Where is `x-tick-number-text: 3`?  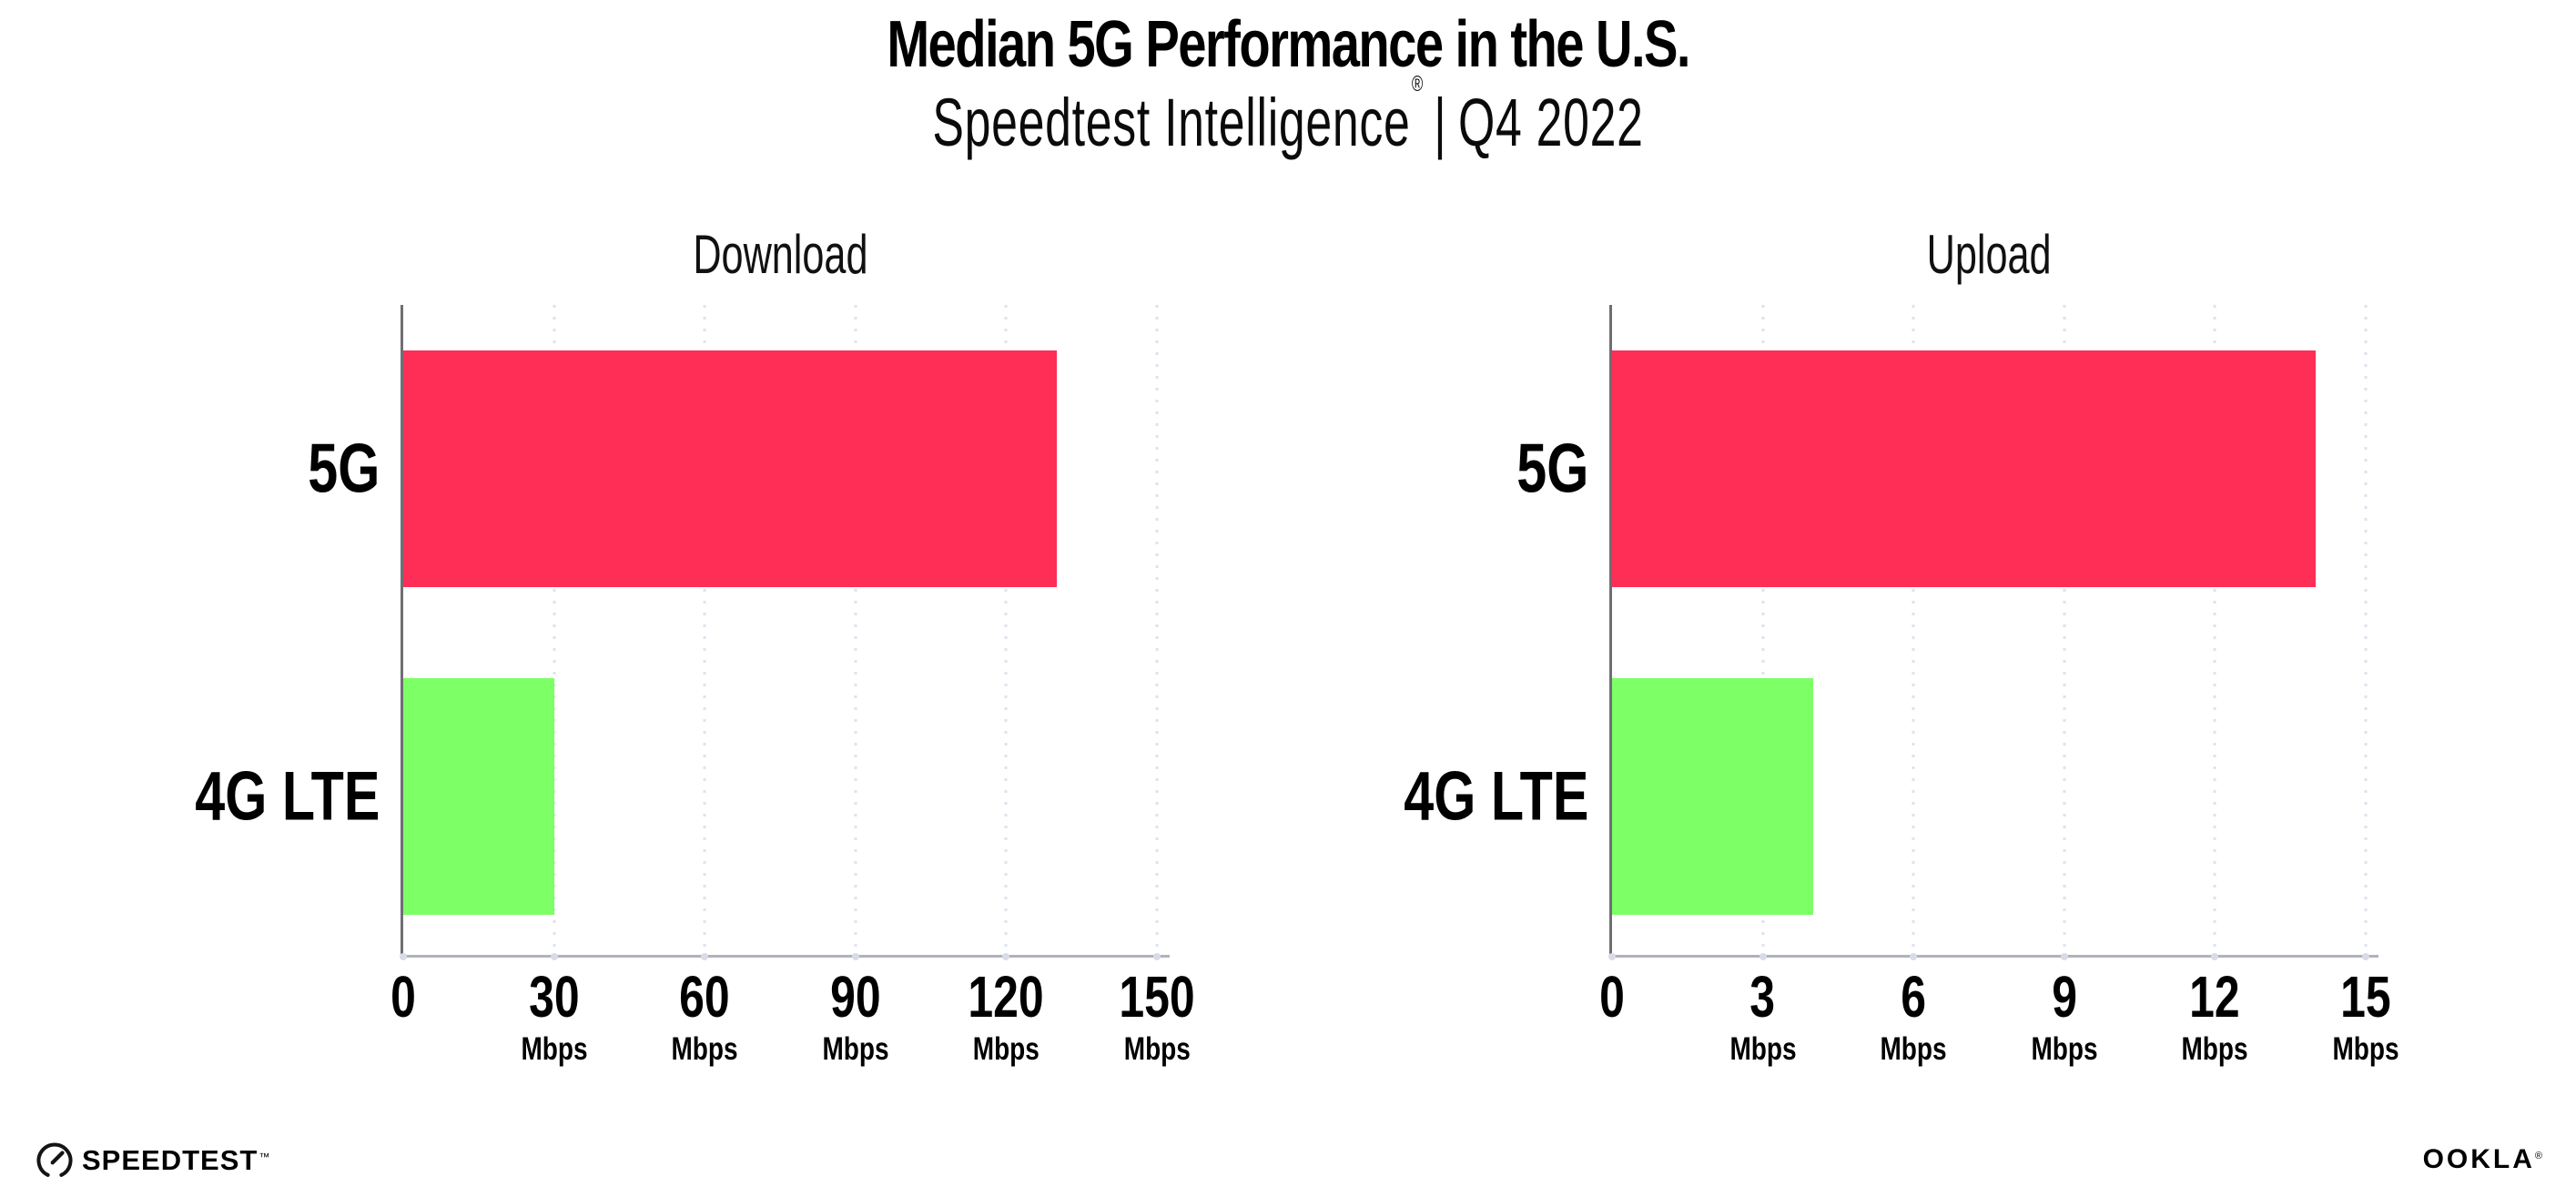 x-tick-number-text: 3 is located at coordinates (1762, 997).